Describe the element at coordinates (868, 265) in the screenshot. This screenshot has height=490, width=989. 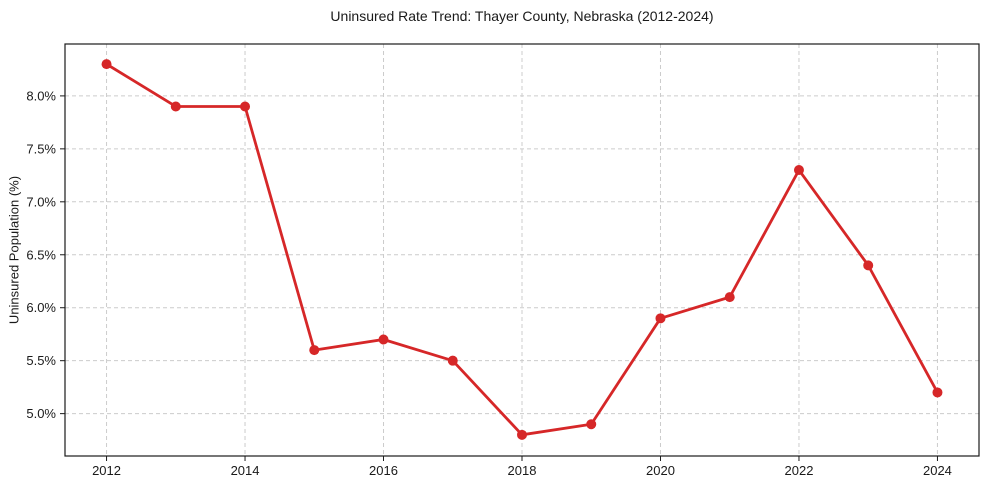
I see `data-point-2023` at that location.